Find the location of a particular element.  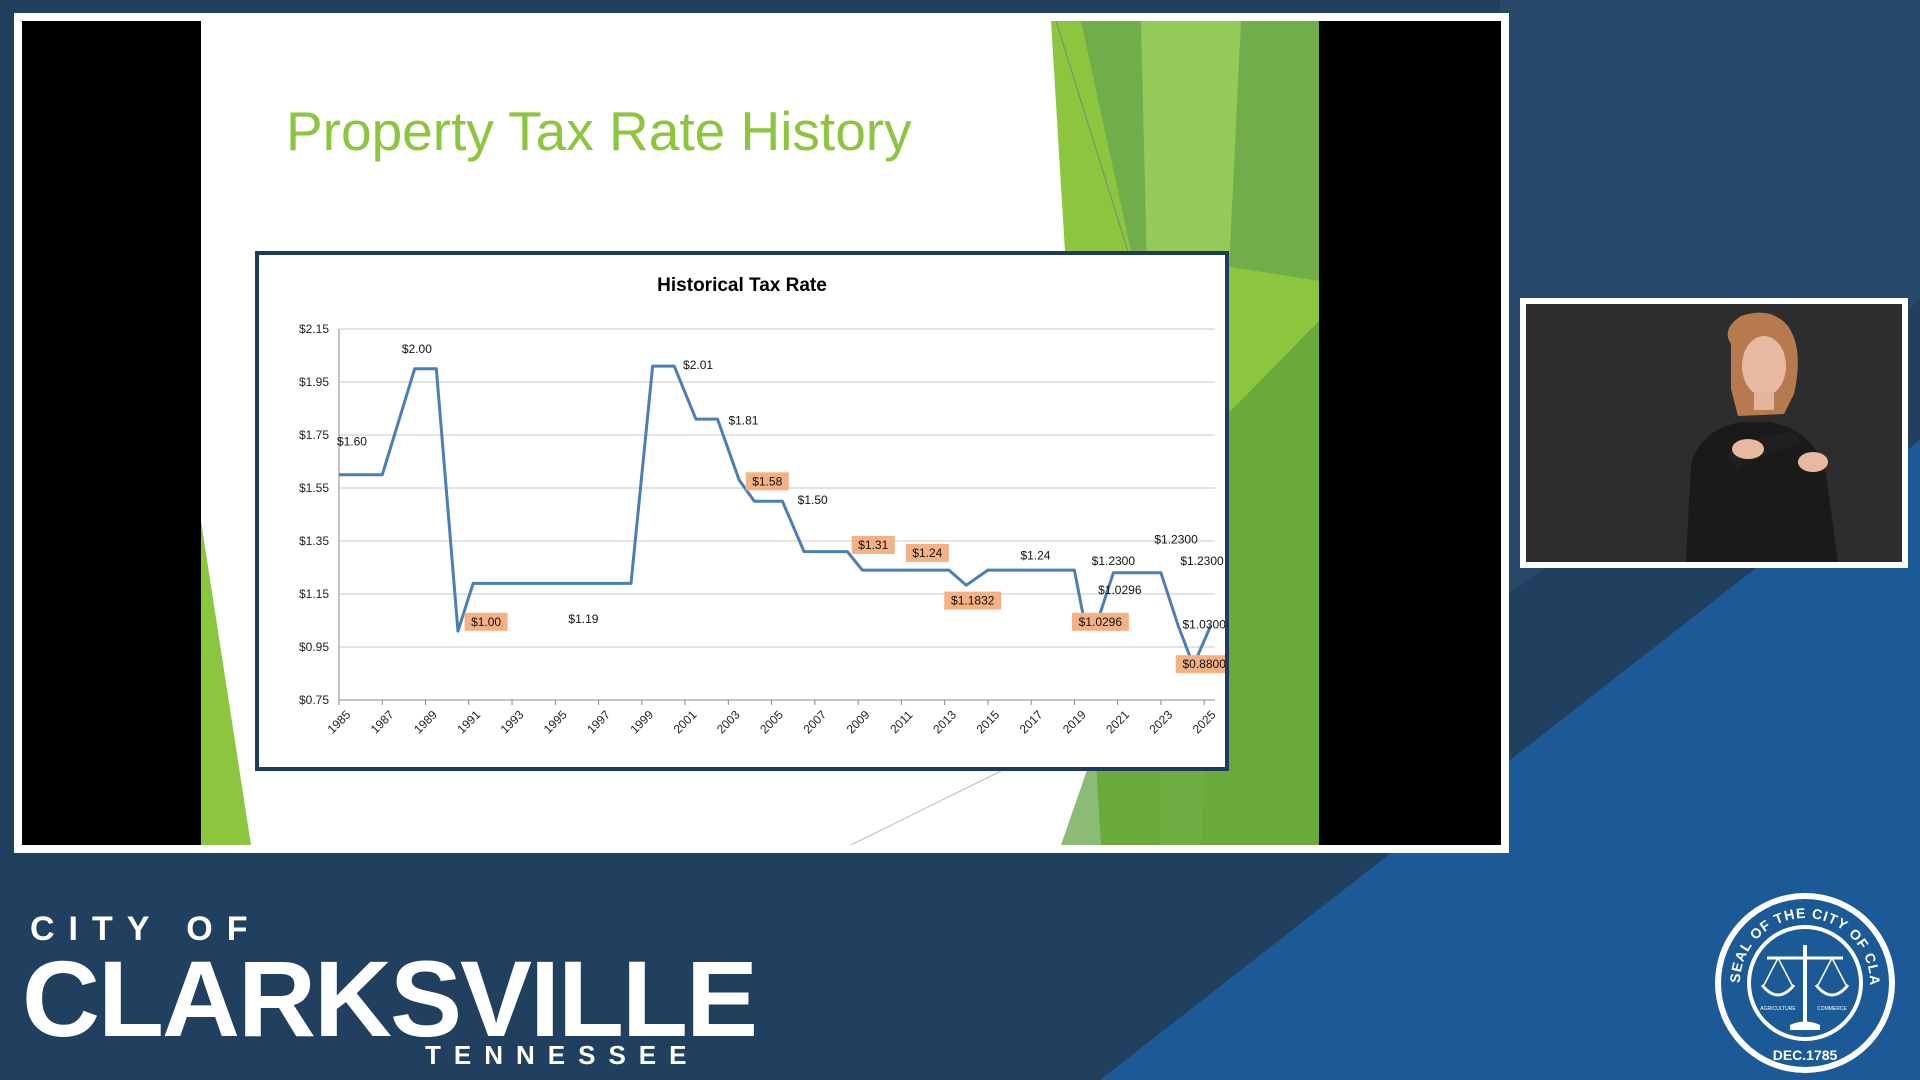

interpreter-figure is located at coordinates (1714, 433).